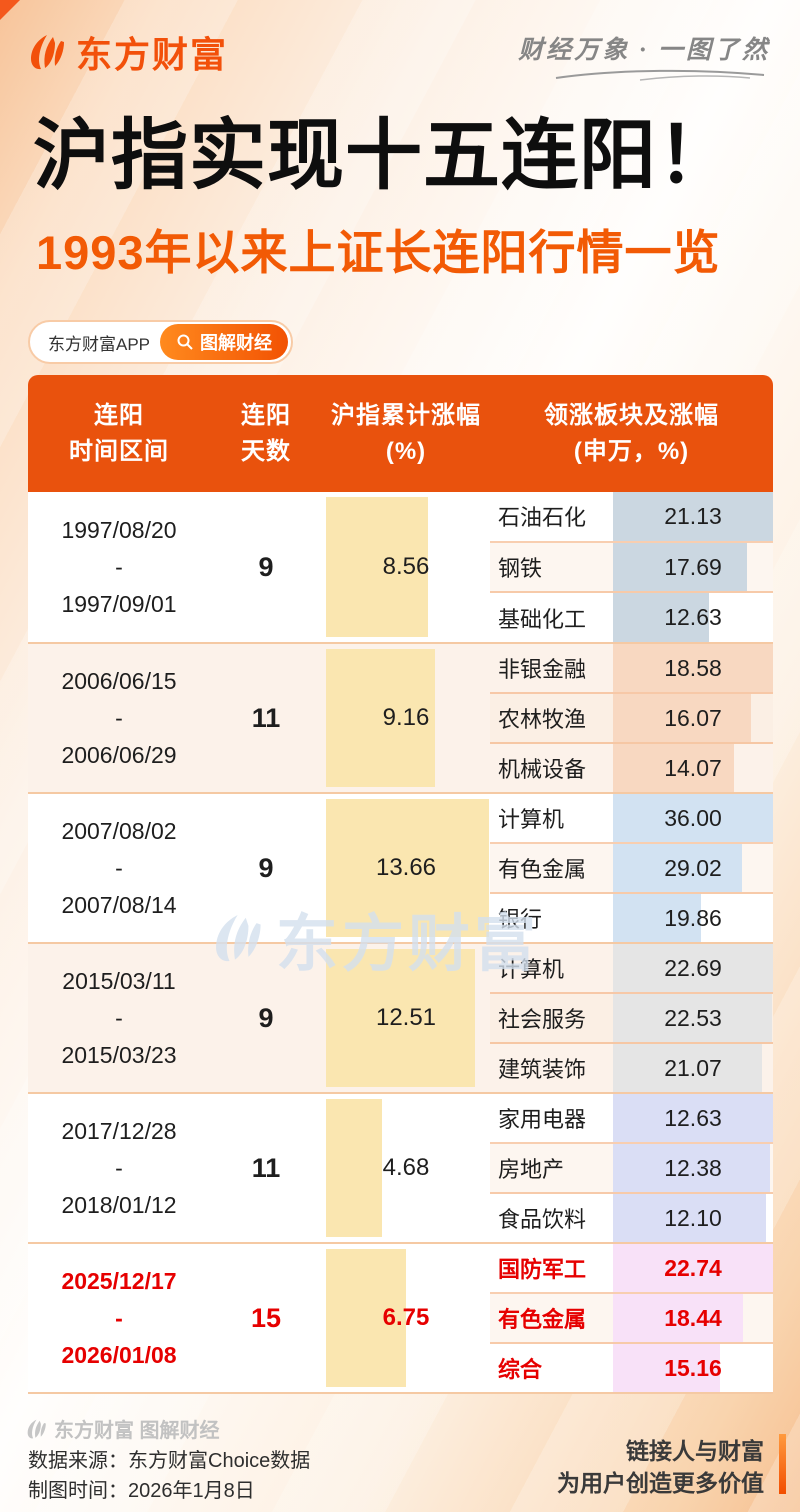 The width and height of the screenshot is (800, 1512). I want to click on sectors-cell: 国防军工 22.74 有色金属 18.44 综合 15.16, so click(631, 1318).